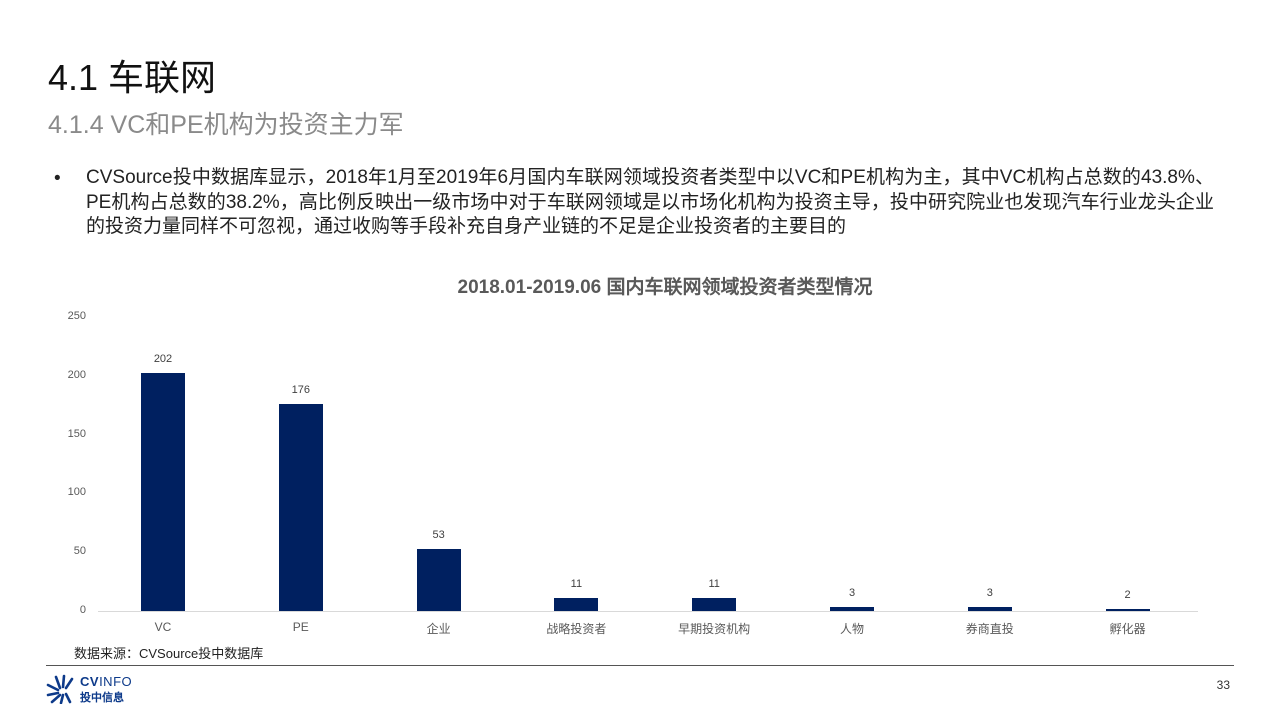  Describe the element at coordinates (648, 611) in the screenshot. I see `x-axis-line` at that location.